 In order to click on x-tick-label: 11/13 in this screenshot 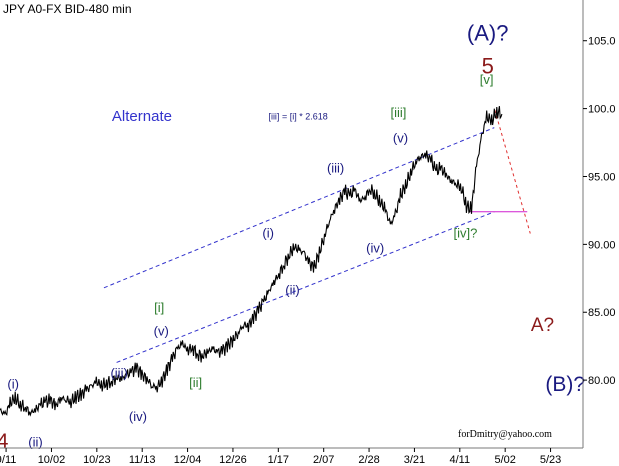, I will do `click(142, 460)`.